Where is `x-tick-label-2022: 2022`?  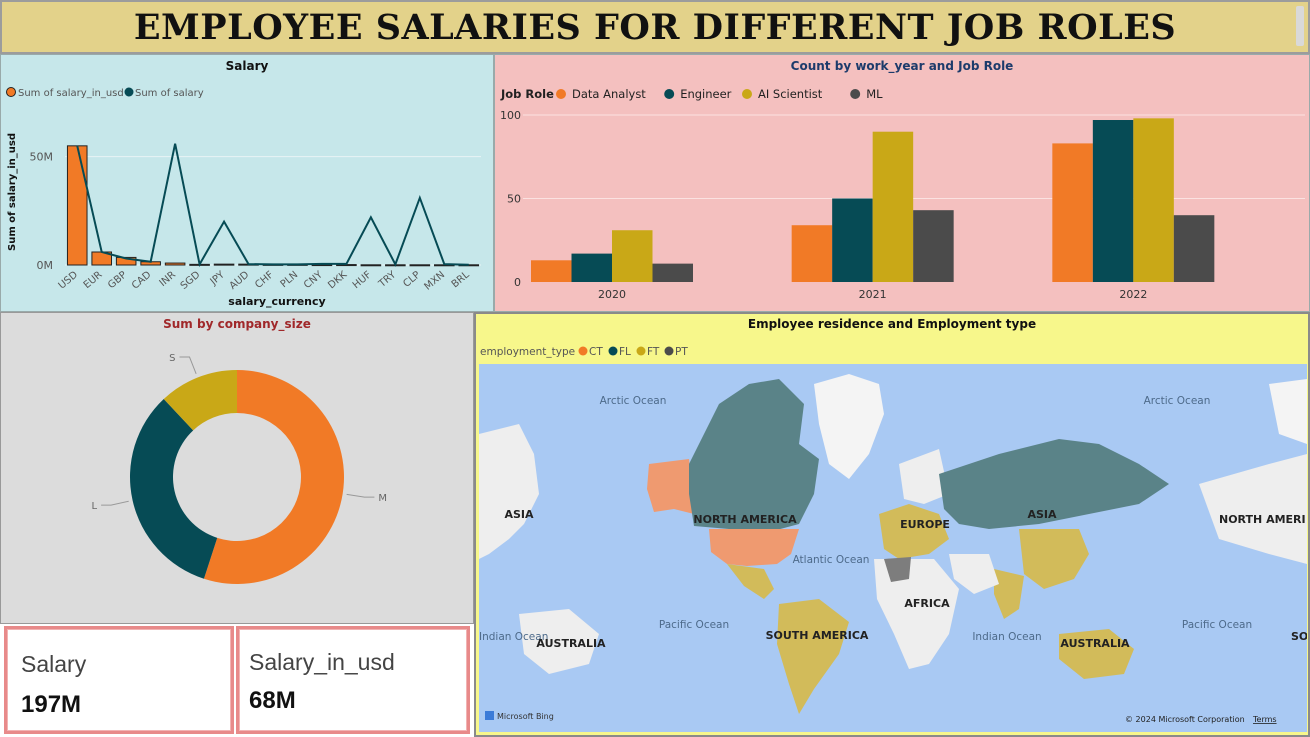
x-tick-label-2022: 2022 is located at coordinates (1133, 294).